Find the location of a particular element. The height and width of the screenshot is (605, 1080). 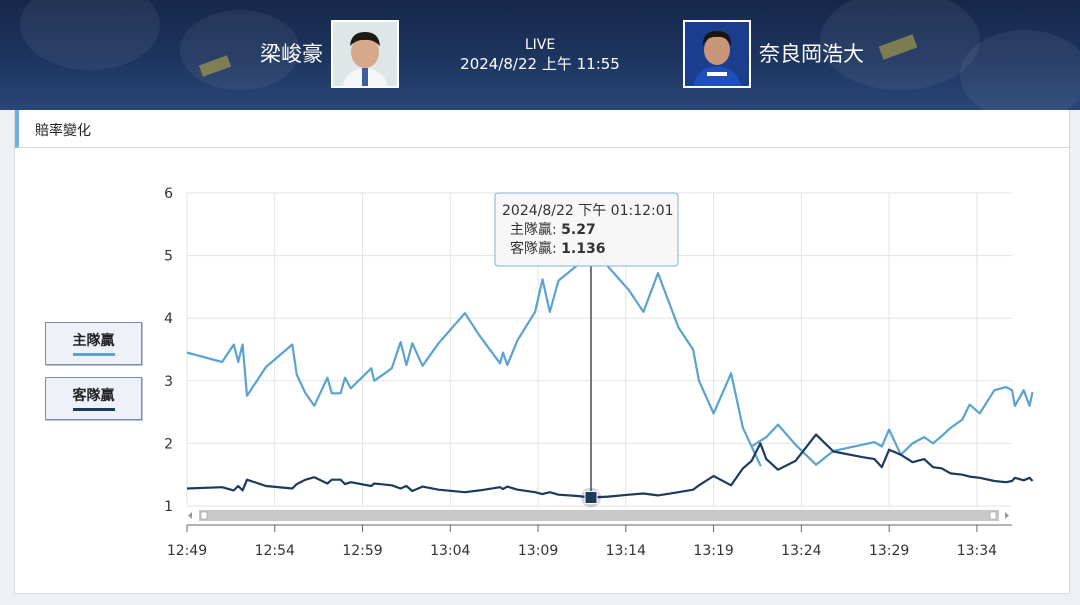

tooltip-away-value: 1.136 is located at coordinates (583, 249).